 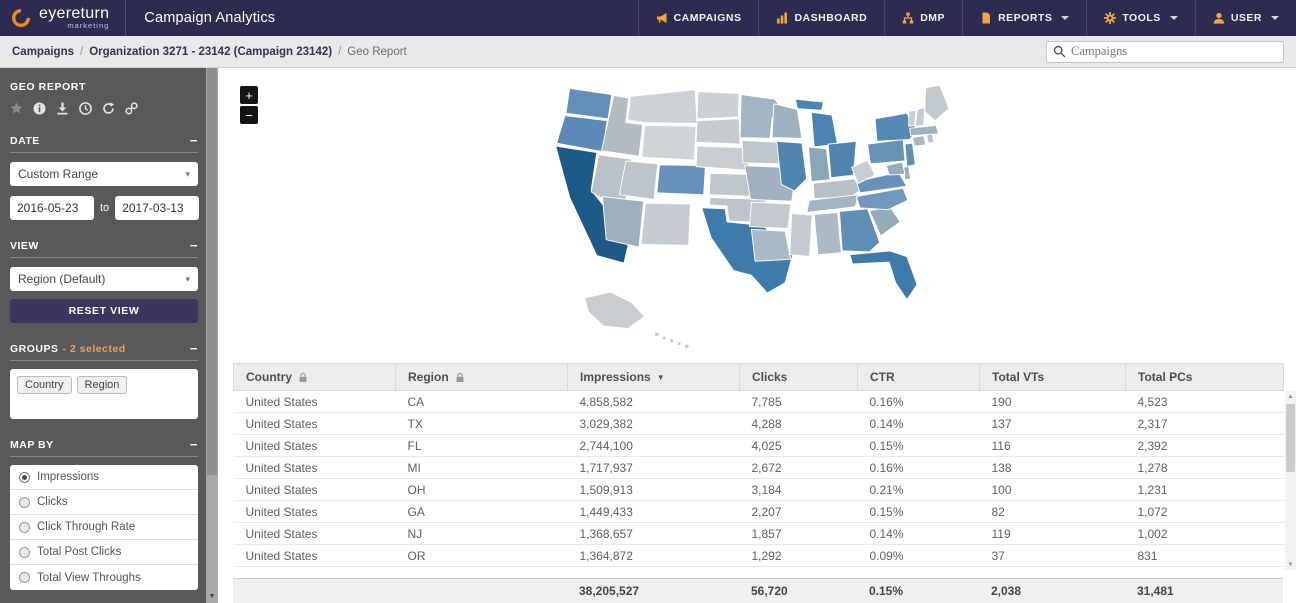 What do you see at coordinates (52, 208) in the screenshot?
I see `date-from-input` at bounding box center [52, 208].